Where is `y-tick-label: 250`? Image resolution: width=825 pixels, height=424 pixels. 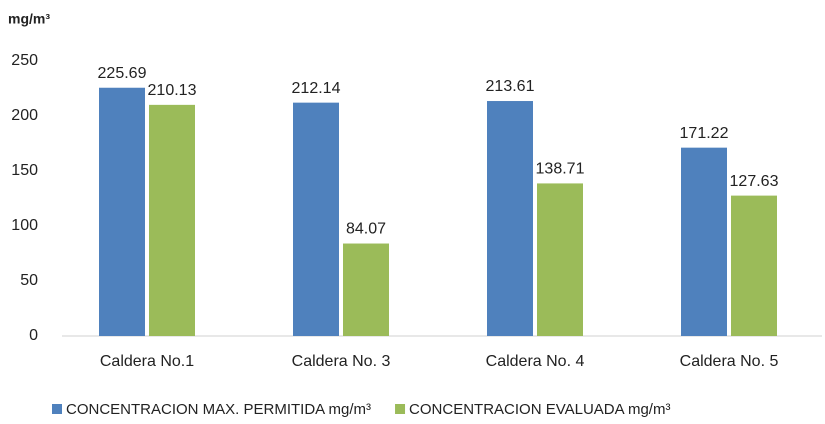 y-tick-label: 250 is located at coordinates (24, 60).